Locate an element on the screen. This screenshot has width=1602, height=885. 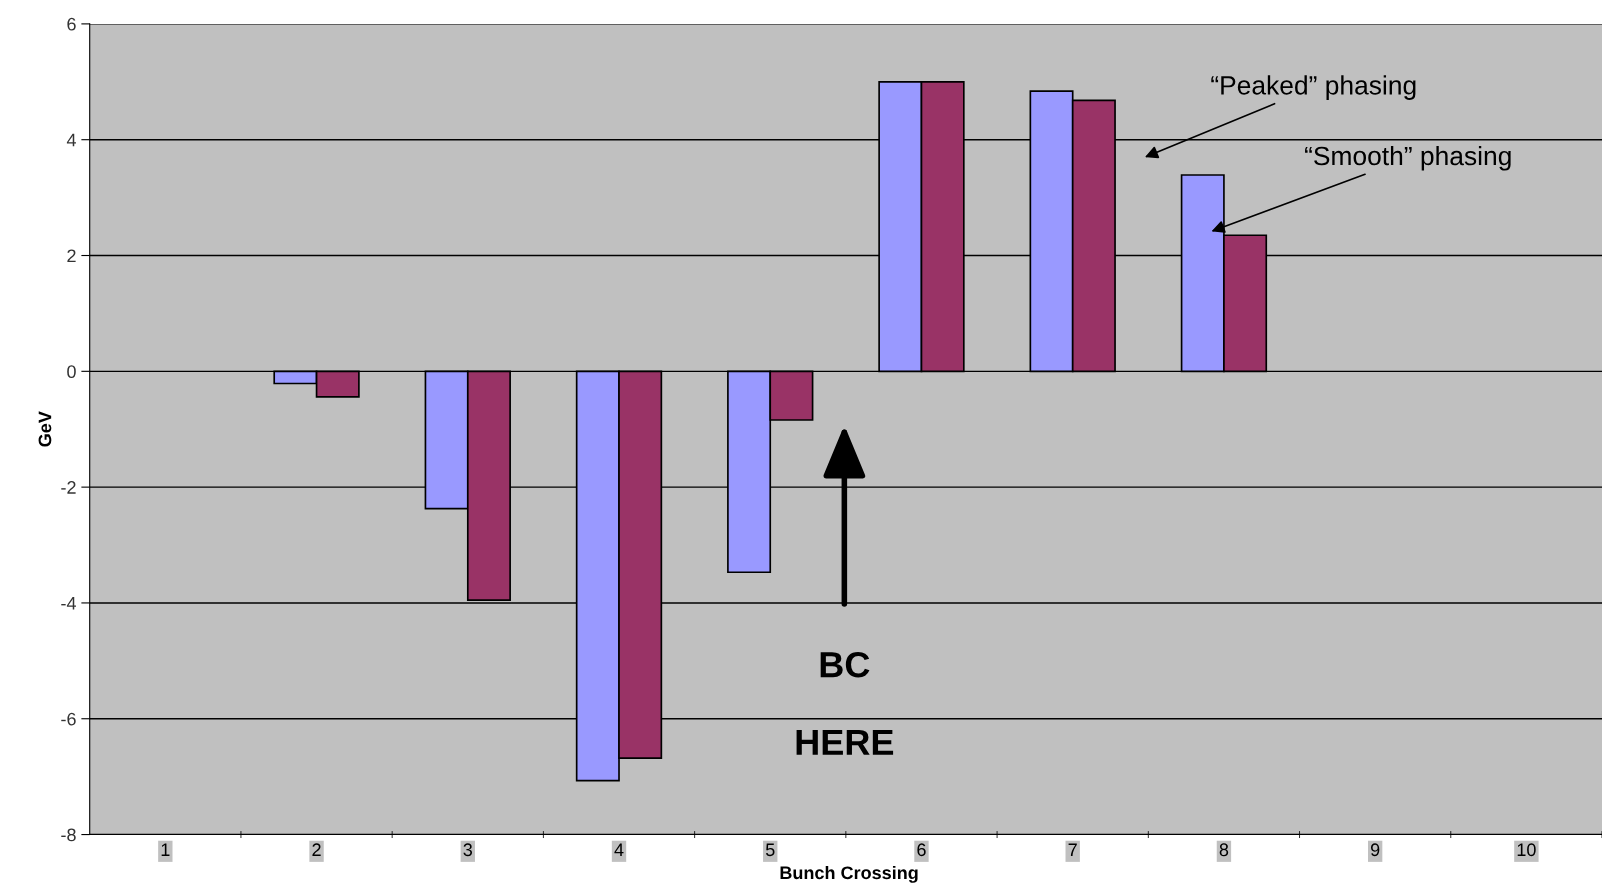
annotation: BC is located at coordinates (845, 664).